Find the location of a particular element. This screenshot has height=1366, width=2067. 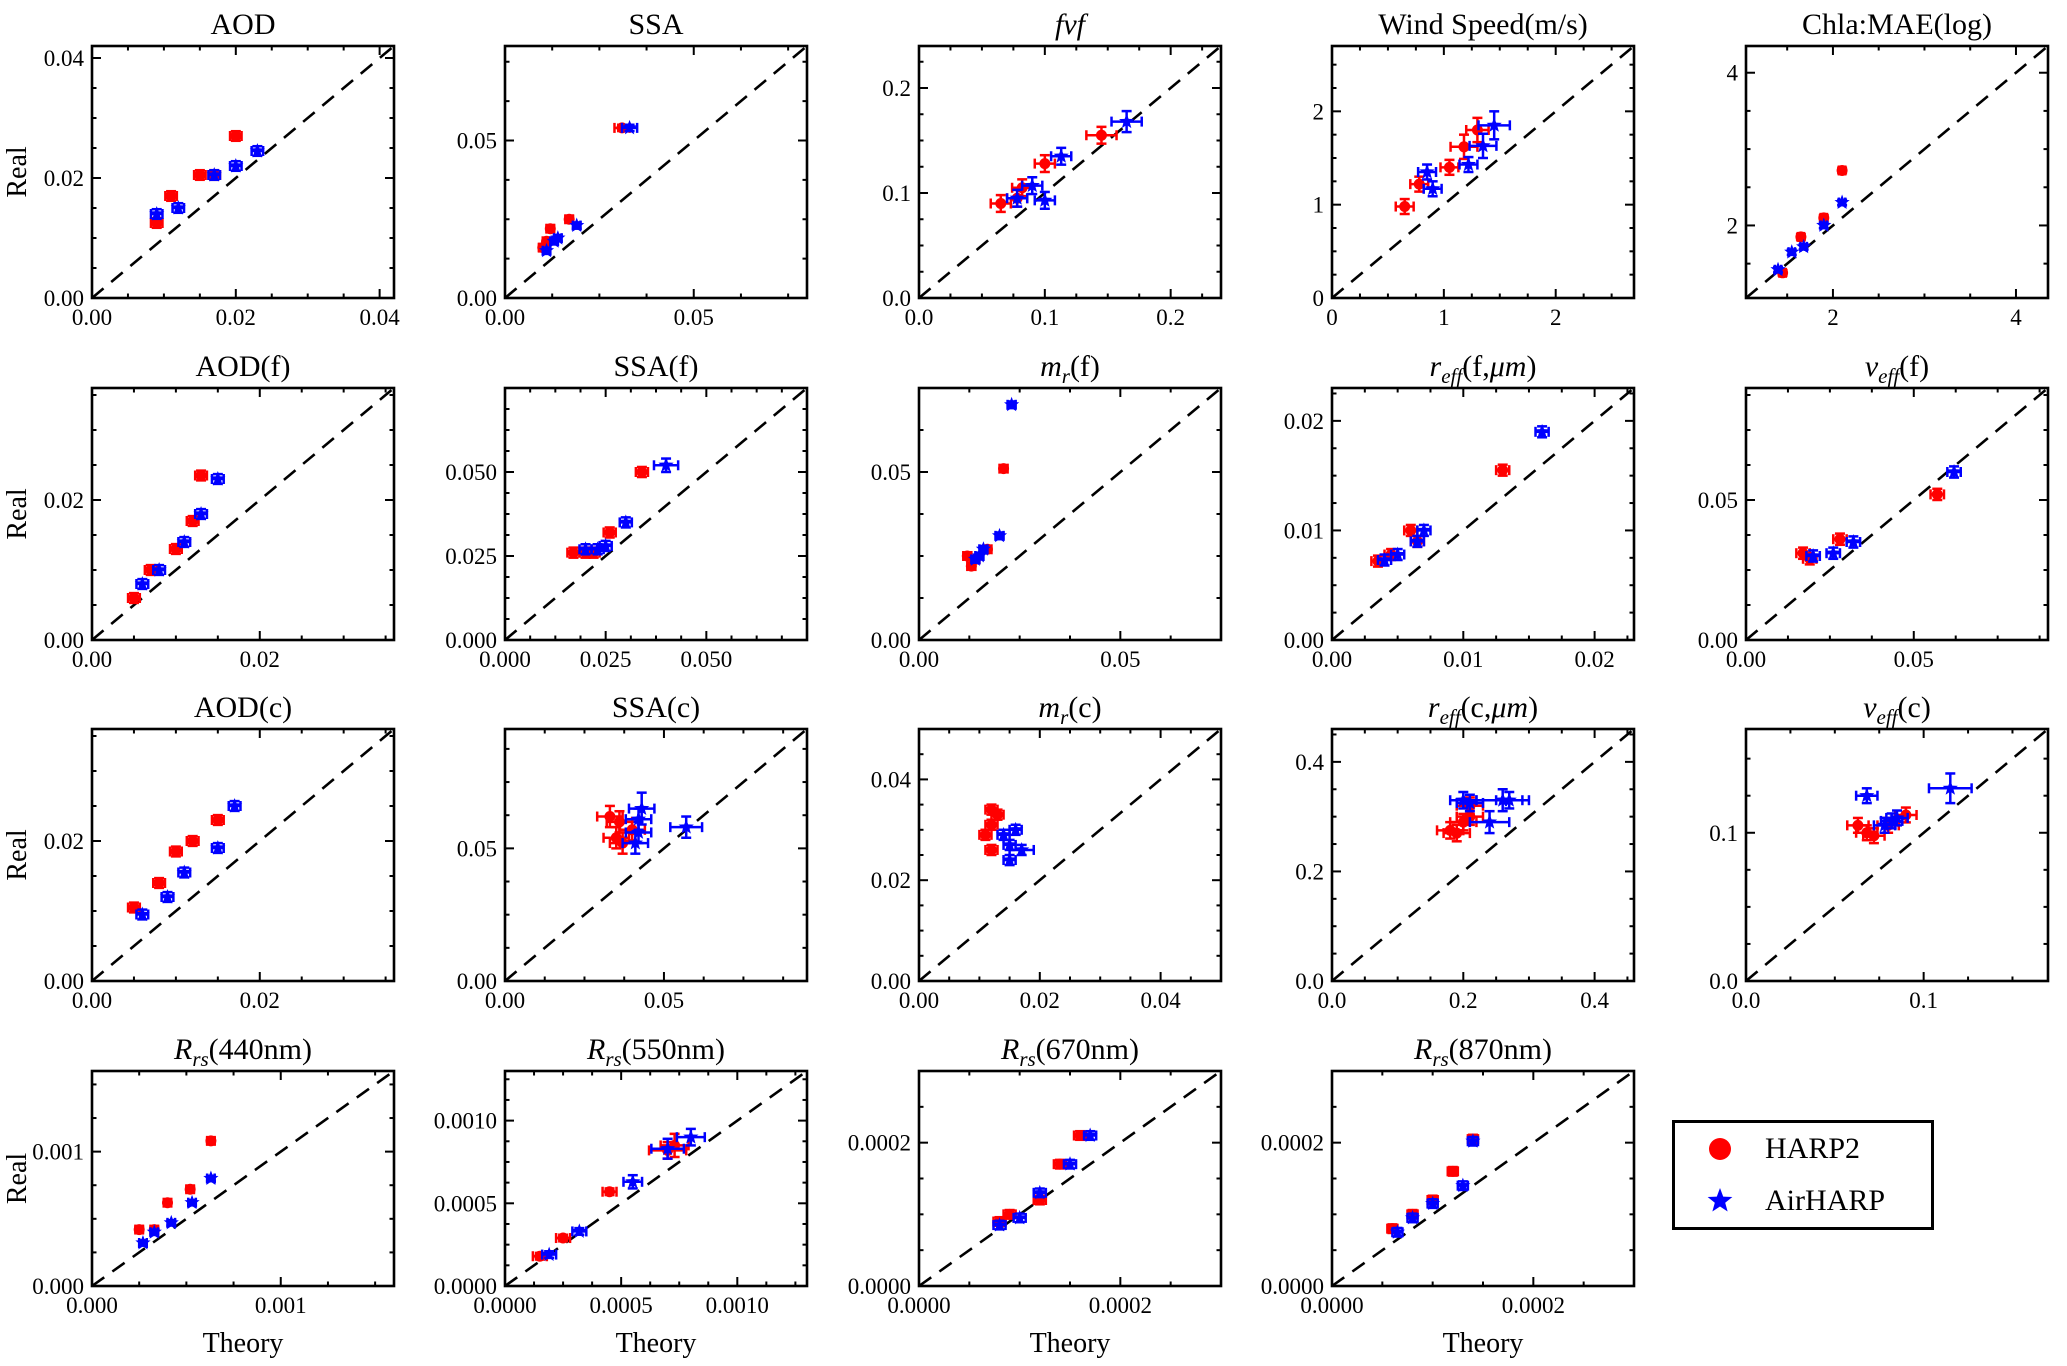

tick-labels: 0.000.00 0.01 0.01 0.02 0.02 is located at coordinates (1449, 540).